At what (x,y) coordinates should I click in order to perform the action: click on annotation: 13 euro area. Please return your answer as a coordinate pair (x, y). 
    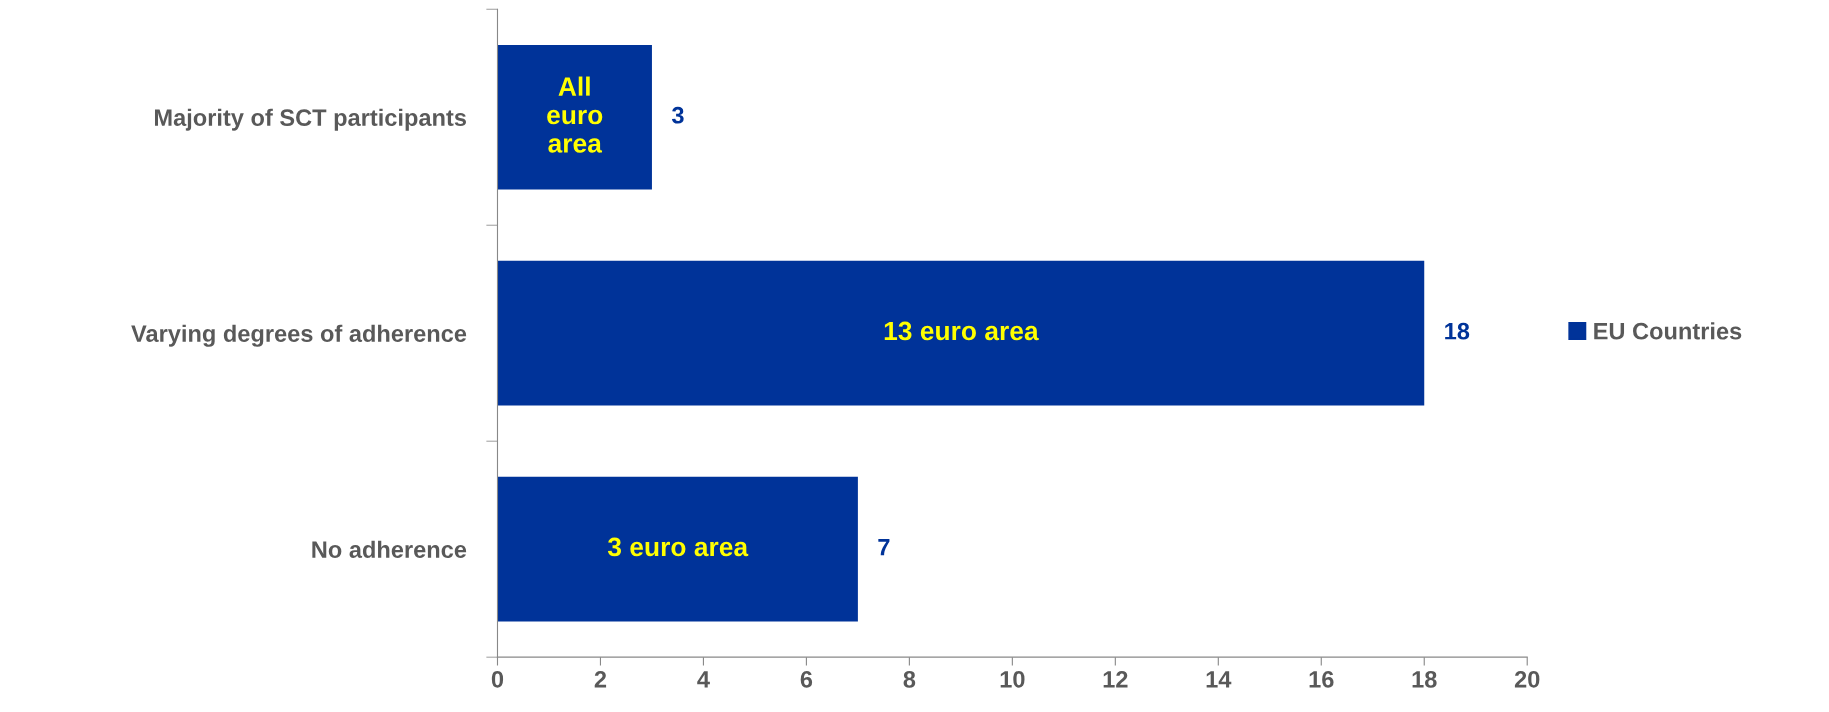
    Looking at the image, I should click on (961, 331).